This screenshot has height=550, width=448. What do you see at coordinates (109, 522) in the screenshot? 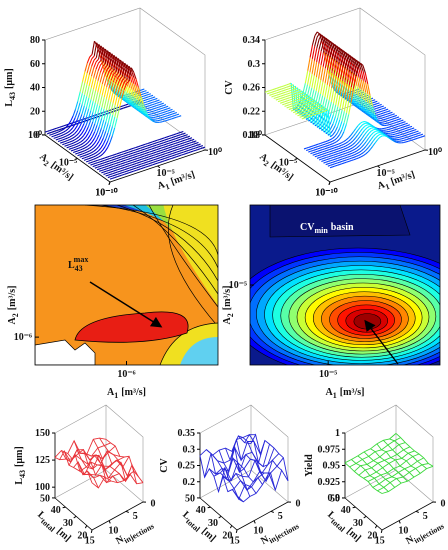
I see `y-tick` at bounding box center [109, 522].